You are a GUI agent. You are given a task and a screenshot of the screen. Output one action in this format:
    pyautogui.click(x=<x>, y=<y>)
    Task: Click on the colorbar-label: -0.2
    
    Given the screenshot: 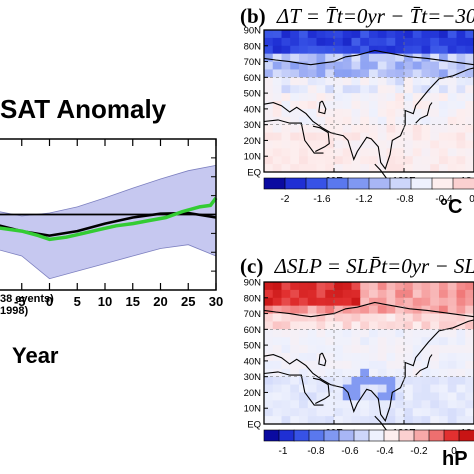 What is the action you would take?
    pyautogui.click(x=419, y=451)
    